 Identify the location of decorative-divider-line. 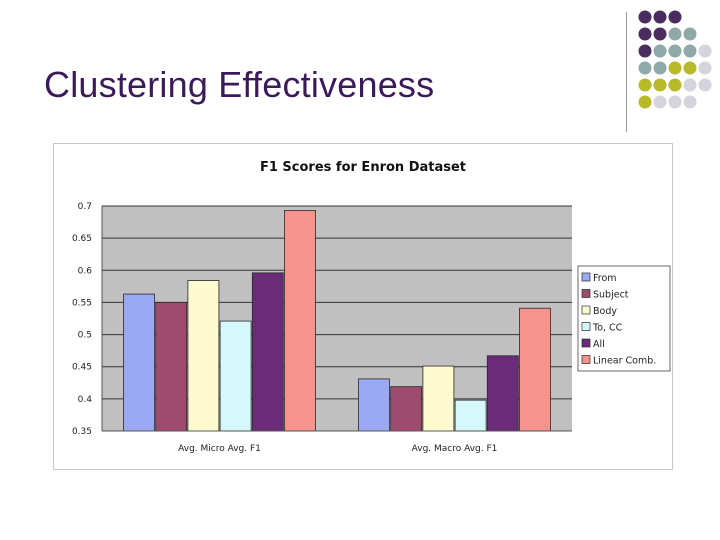
(626, 72).